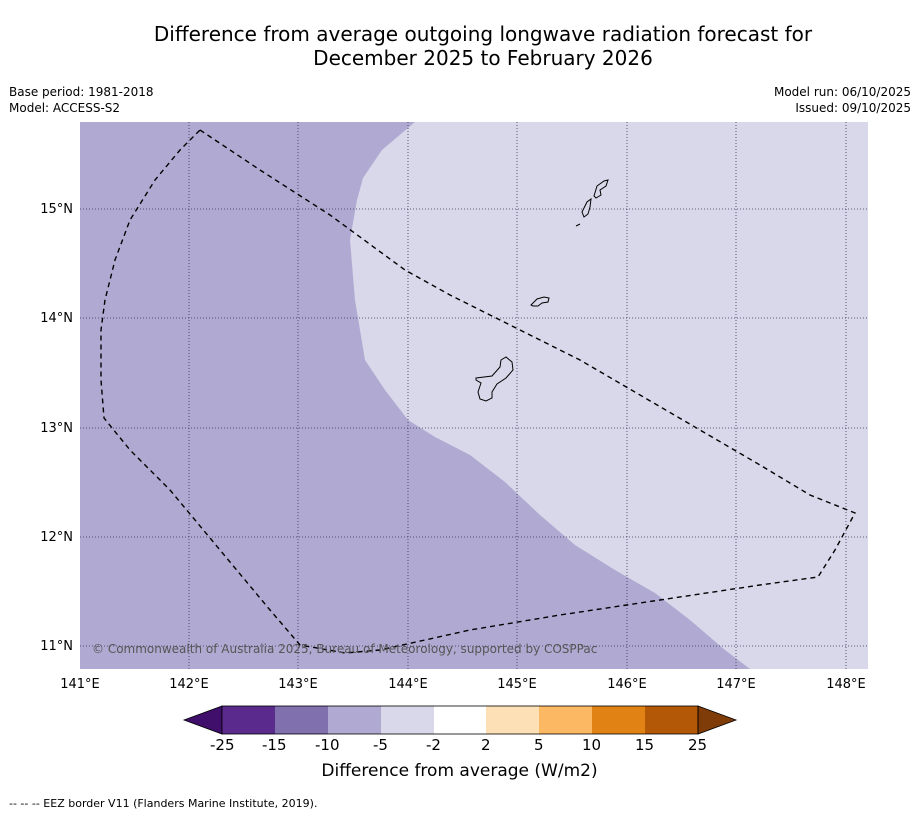  What do you see at coordinates (408, 684) in the screenshot?
I see `lon-tick: 144°E` at bounding box center [408, 684].